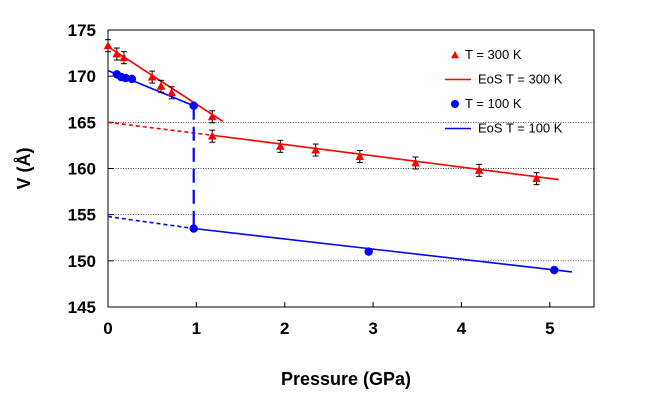 The image size is (664, 406). What do you see at coordinates (82, 30) in the screenshot?
I see `y-tick-label-175: 175` at bounding box center [82, 30].